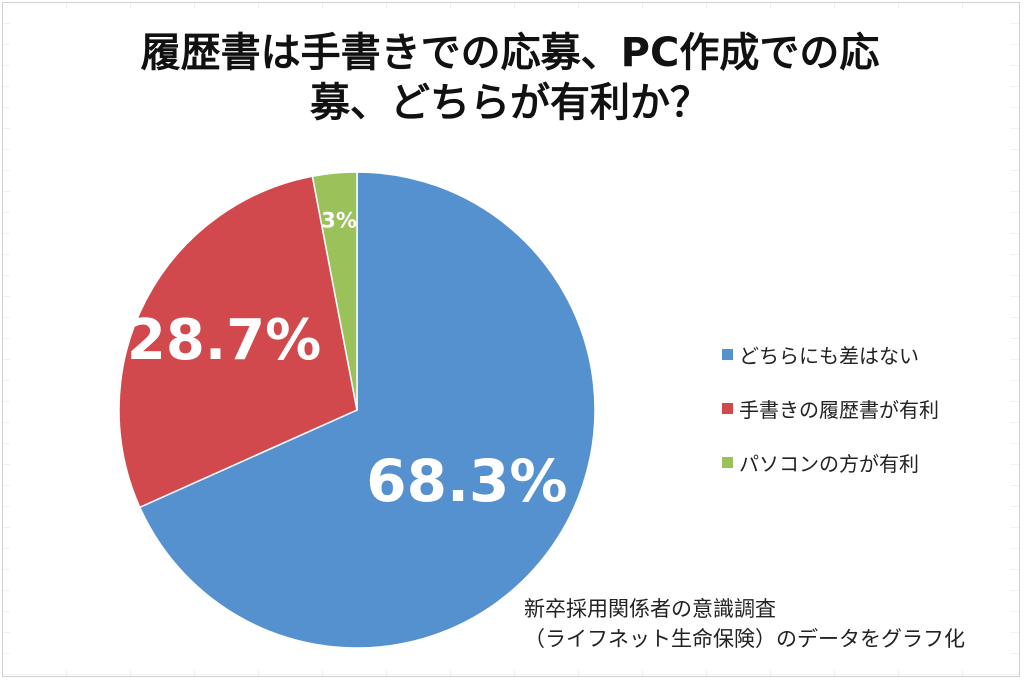  I want to click on legend-item-no-difference: どちらにも差はない, so click(830, 354).